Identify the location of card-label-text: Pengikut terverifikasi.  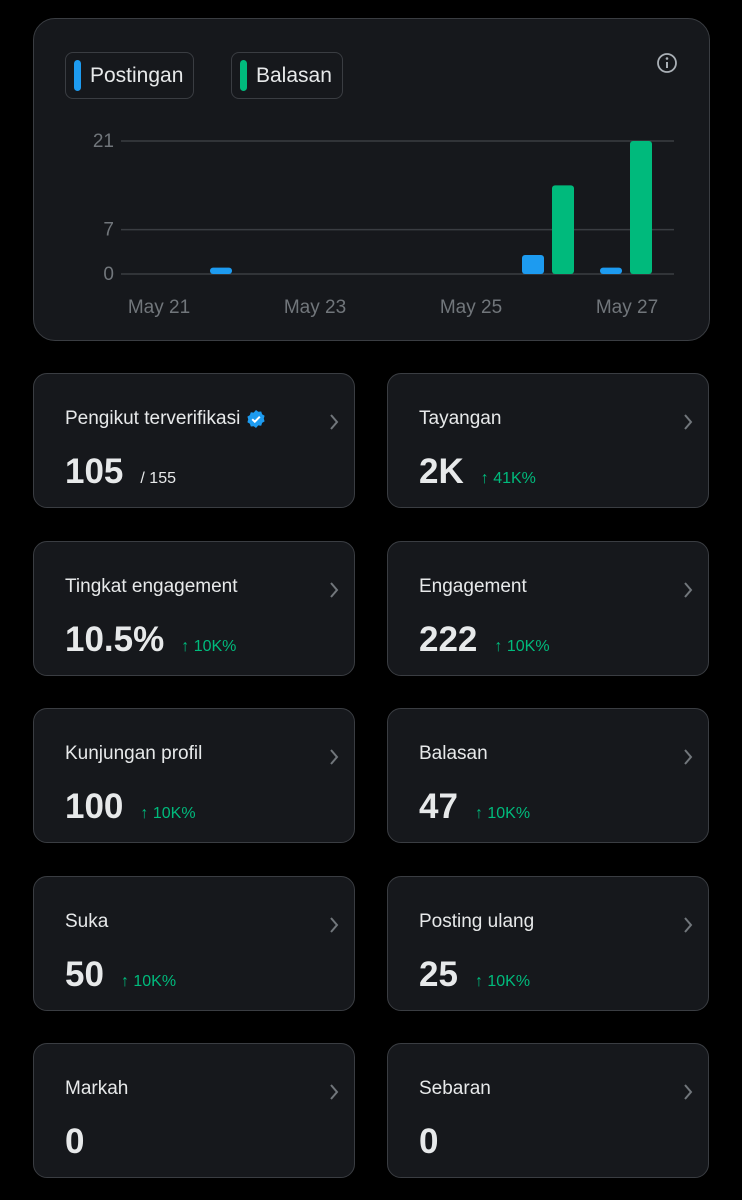
(153, 418).